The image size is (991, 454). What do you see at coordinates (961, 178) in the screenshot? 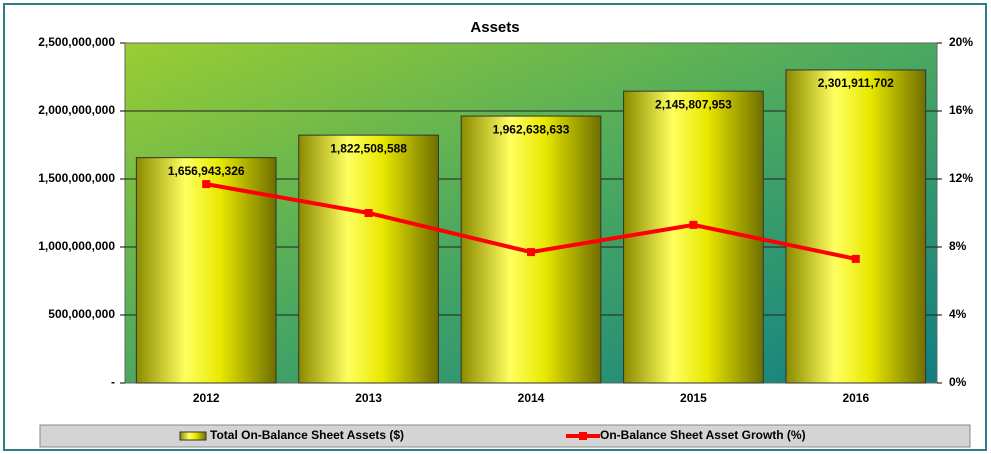
I see `y2-tick-label: 12%` at bounding box center [961, 178].